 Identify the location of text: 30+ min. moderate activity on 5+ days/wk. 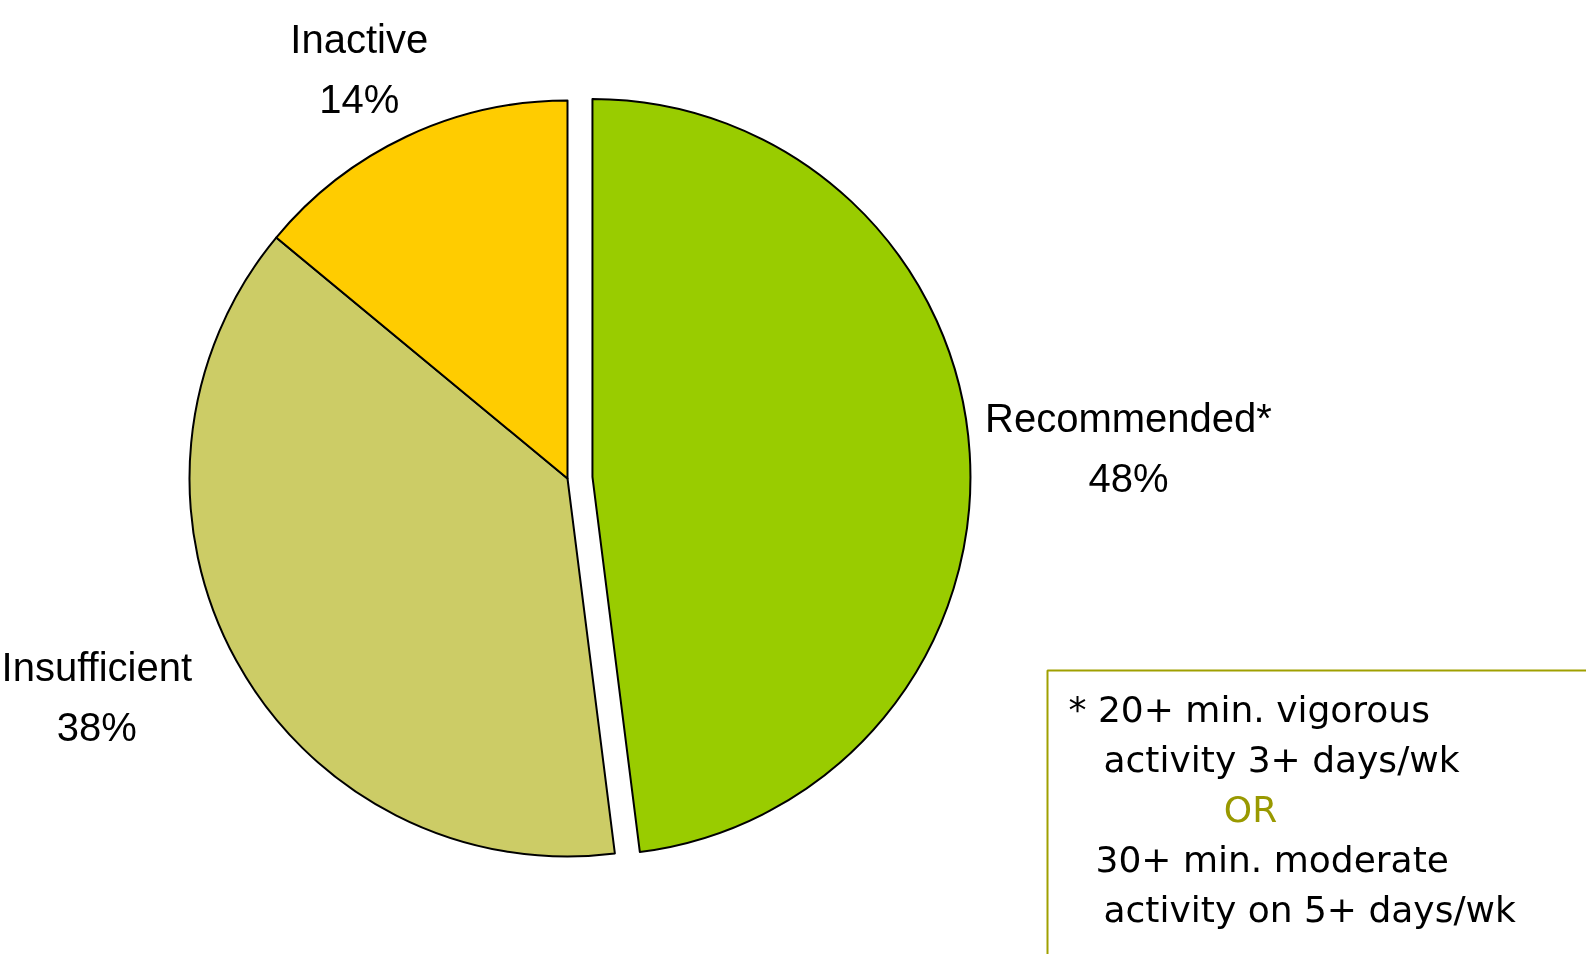
(1305, 884).